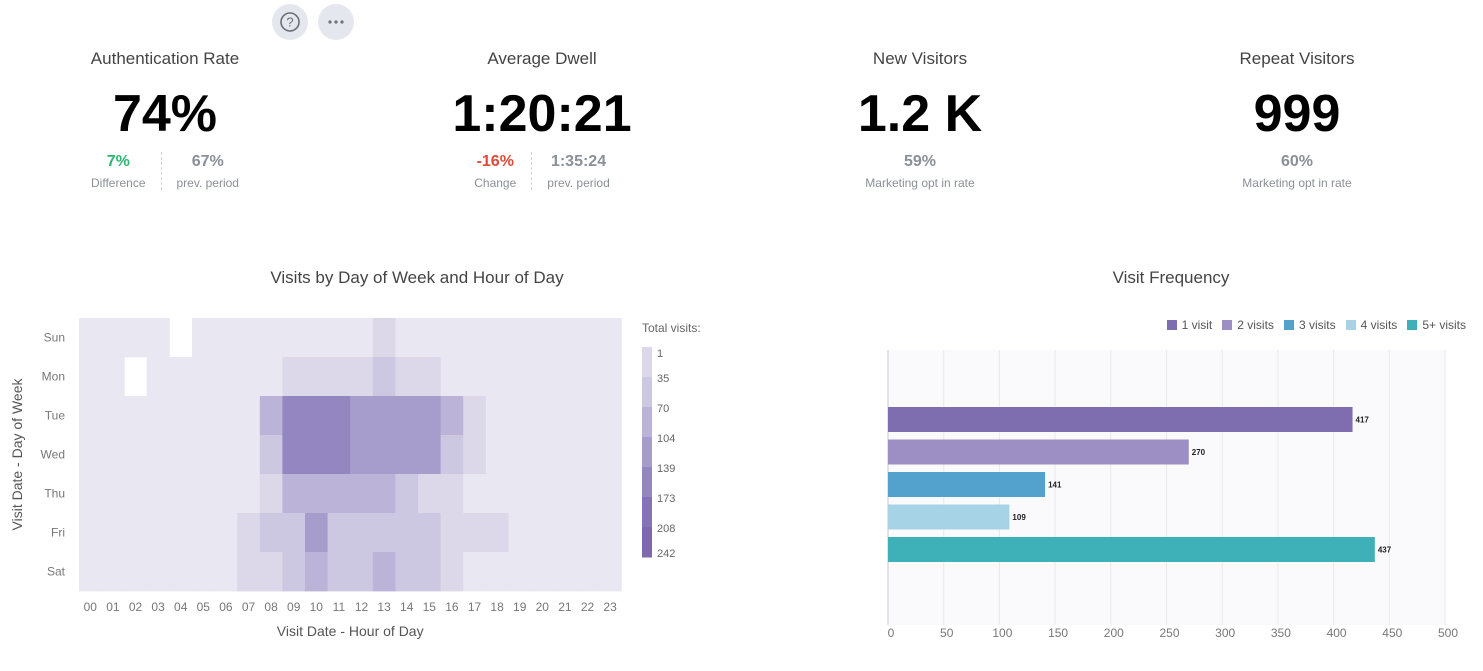 The image size is (1483, 671). What do you see at coordinates (1297, 58) in the screenshot?
I see `kpi-title: Repeat Visitors` at bounding box center [1297, 58].